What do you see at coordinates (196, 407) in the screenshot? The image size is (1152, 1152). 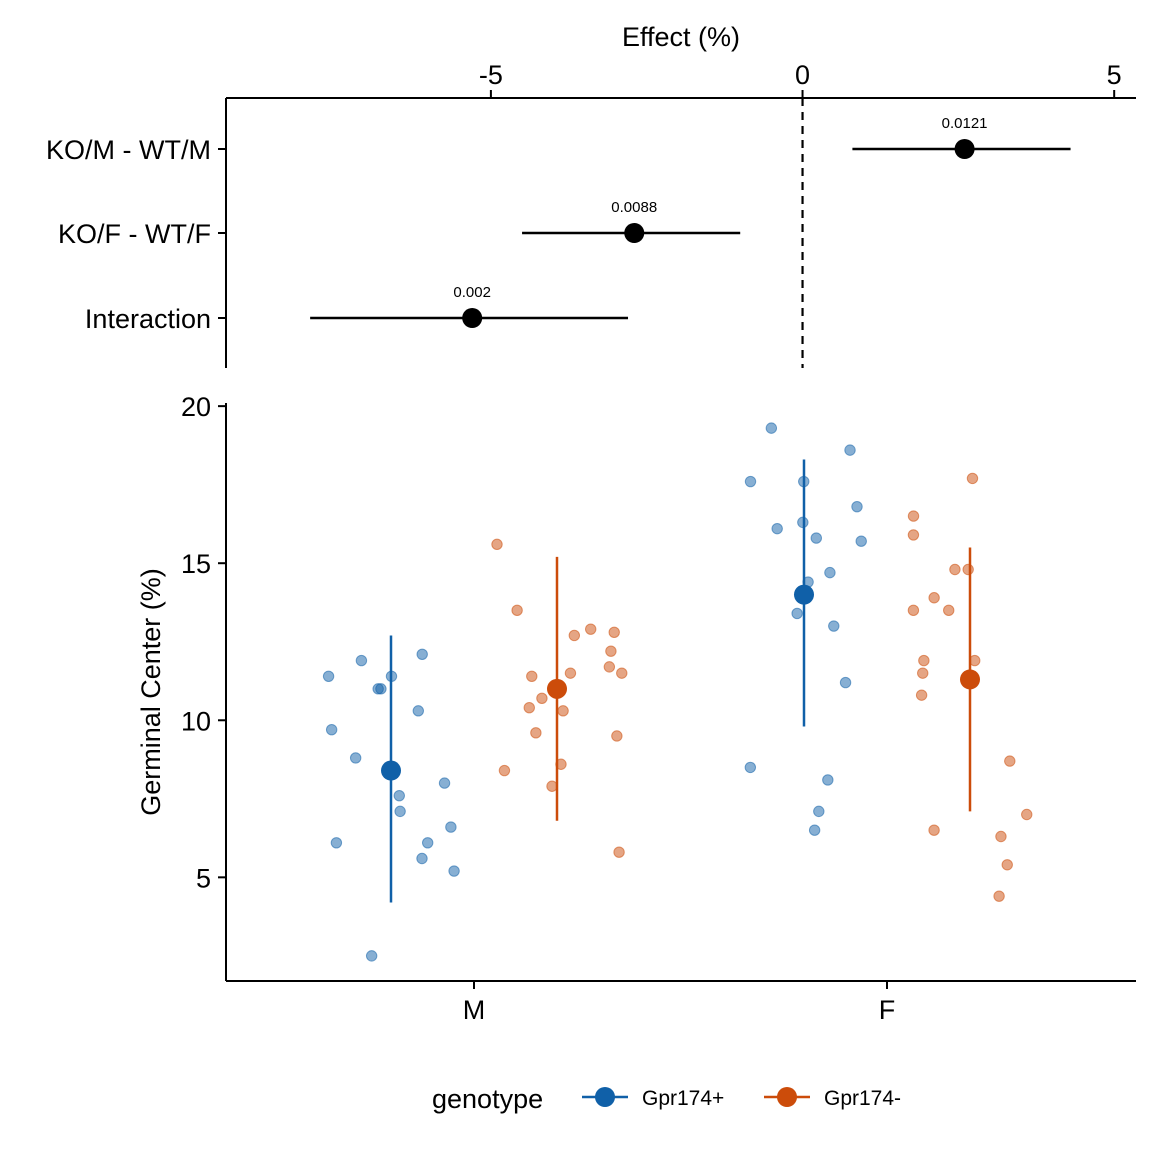 I see `scatter-y-tick-label: 20` at bounding box center [196, 407].